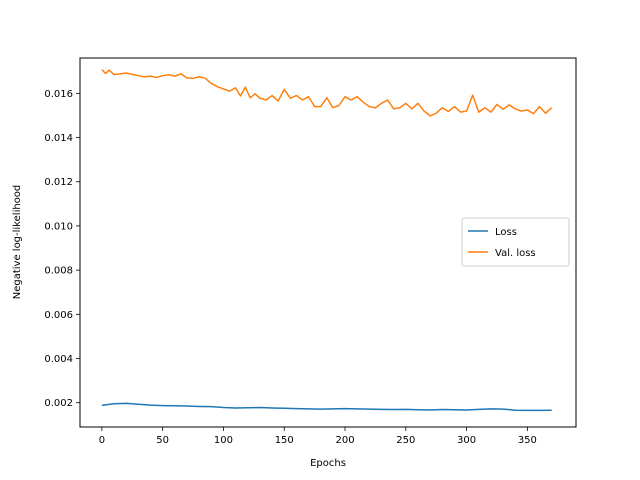 The height and width of the screenshot is (480, 640). I want to click on x-tick-label: 300, so click(466, 440).